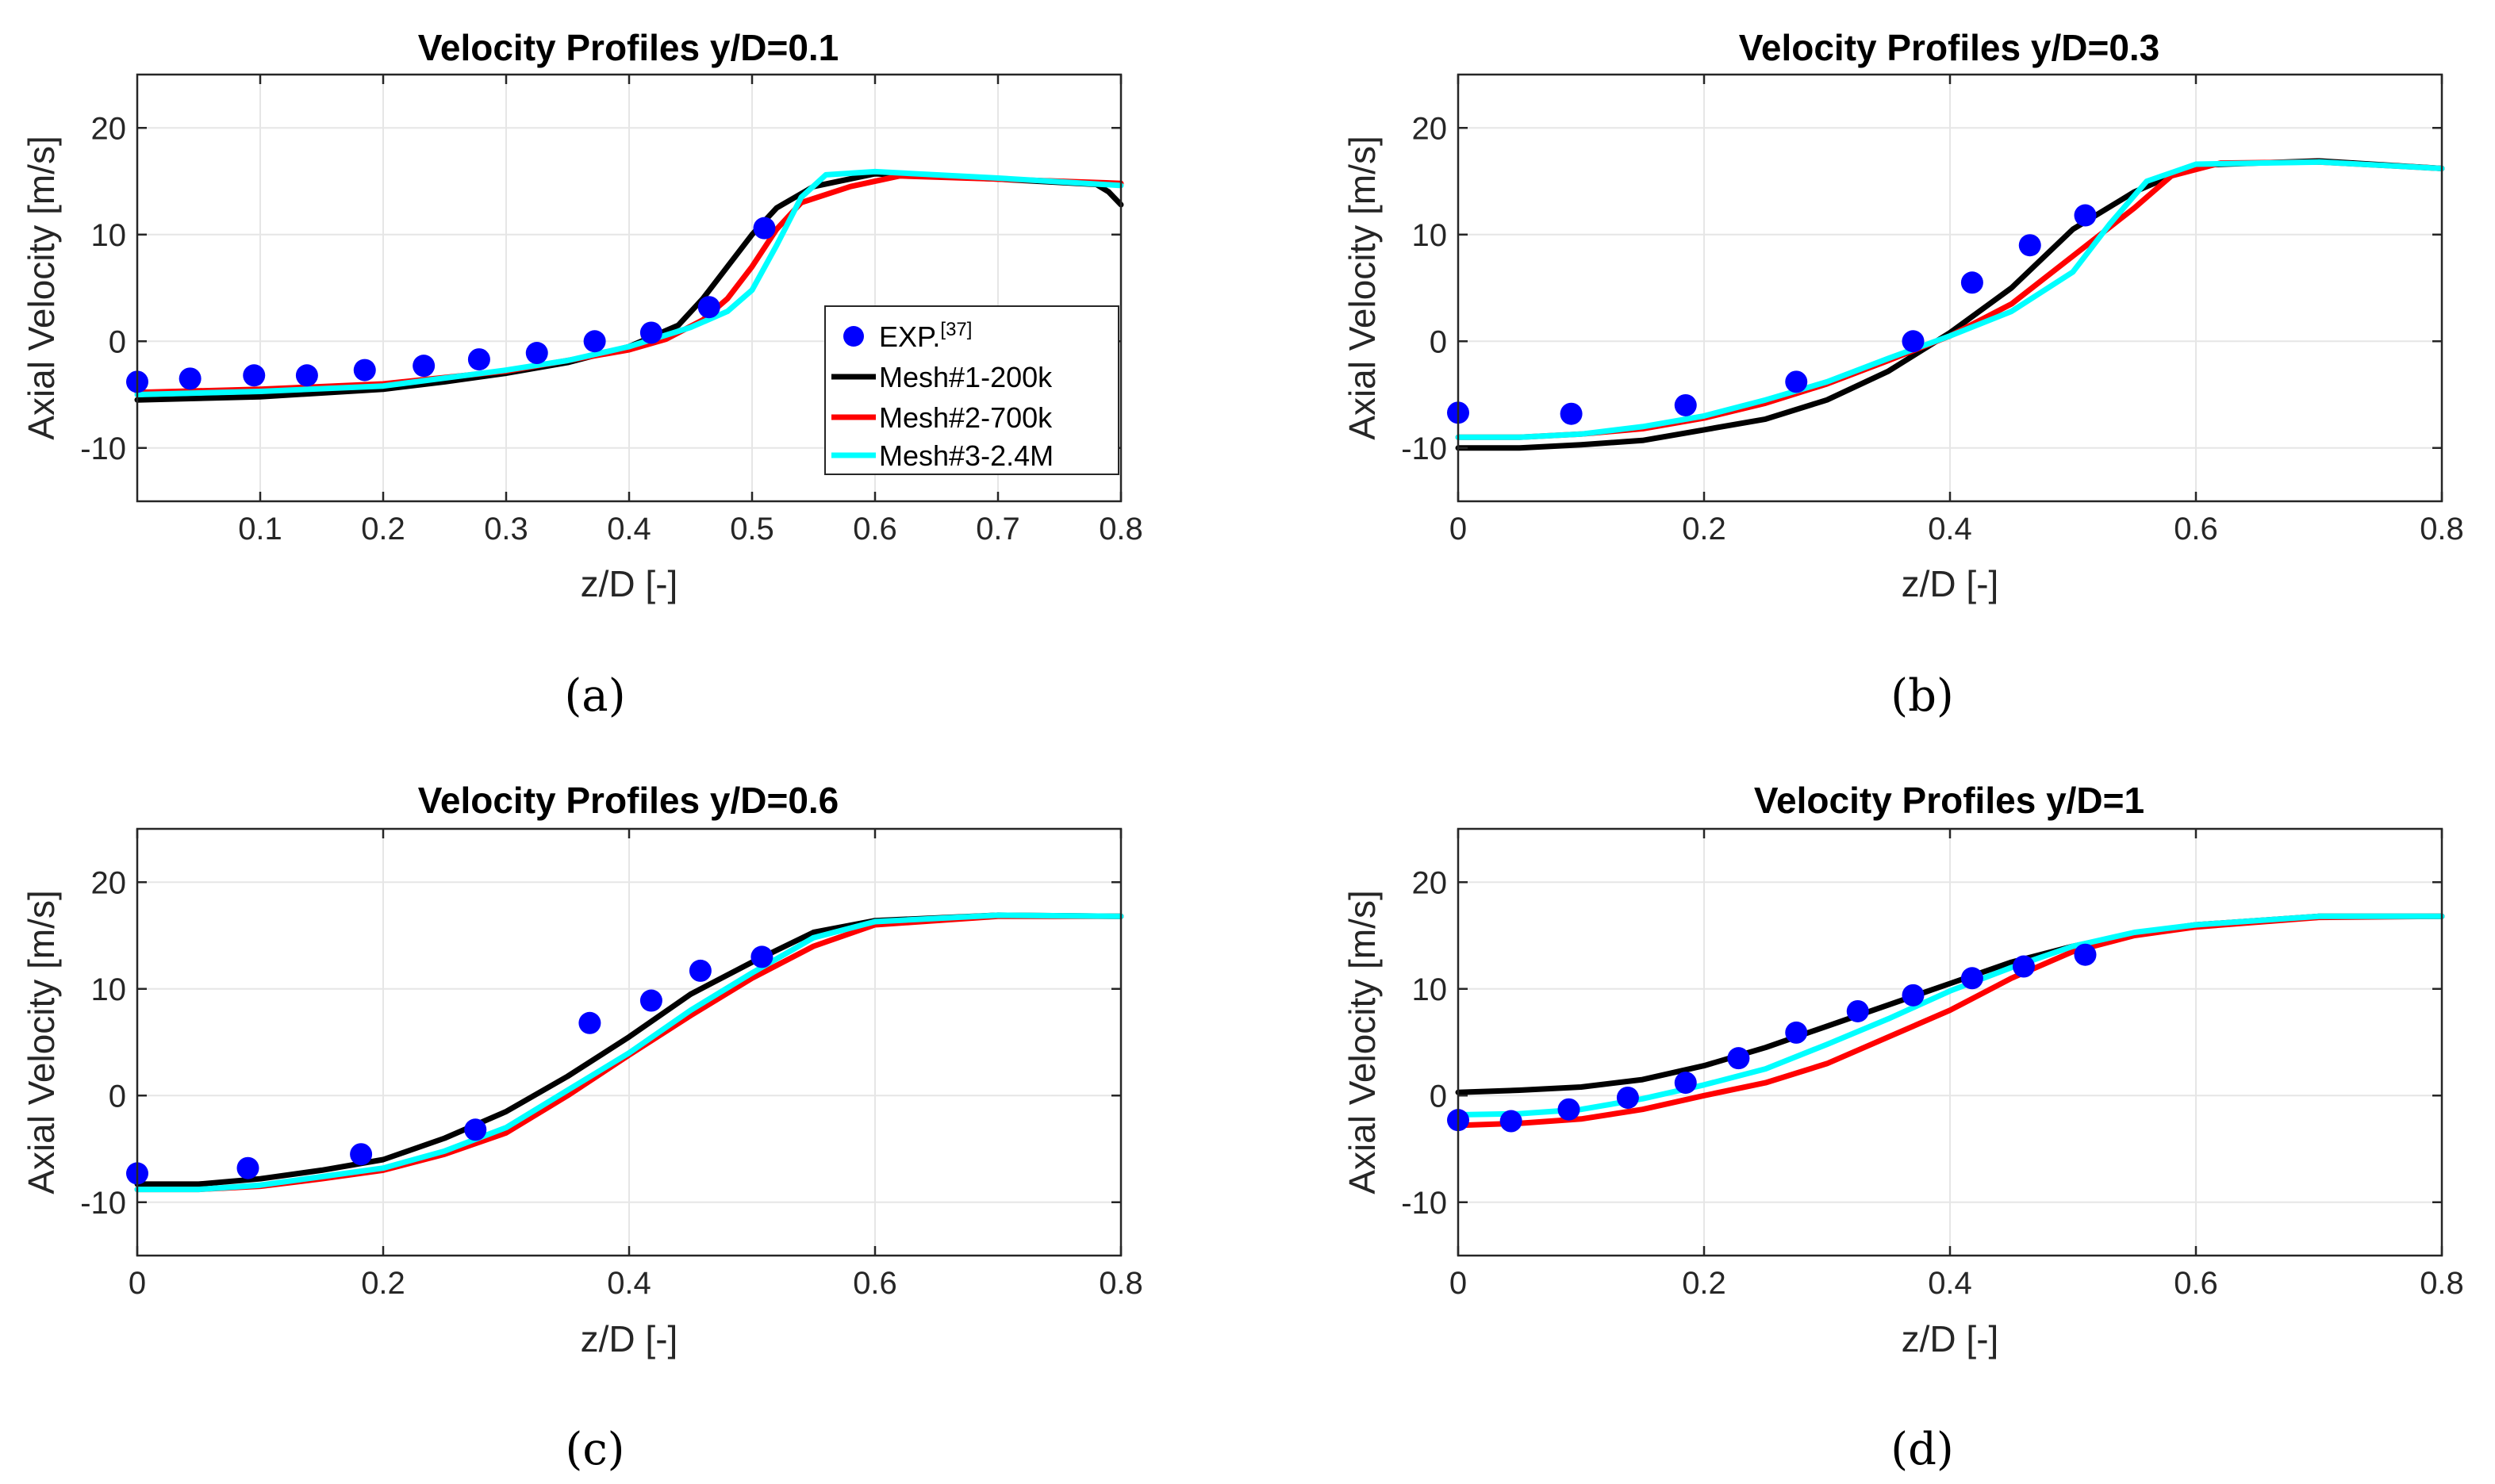 Image resolution: width=2495 pixels, height=1484 pixels. What do you see at coordinates (926, 336) in the screenshot?
I see `legend-exp-label: EXP.[37]` at bounding box center [926, 336].